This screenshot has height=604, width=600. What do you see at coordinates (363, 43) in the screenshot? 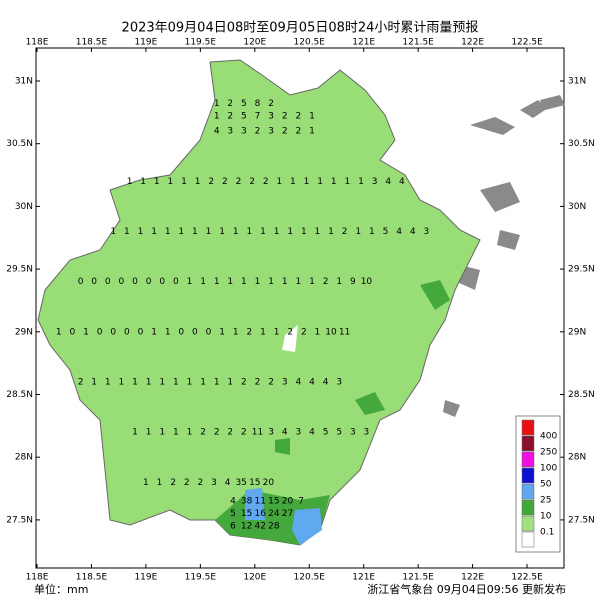
I see `lon-label: 121E` at bounding box center [363, 43].